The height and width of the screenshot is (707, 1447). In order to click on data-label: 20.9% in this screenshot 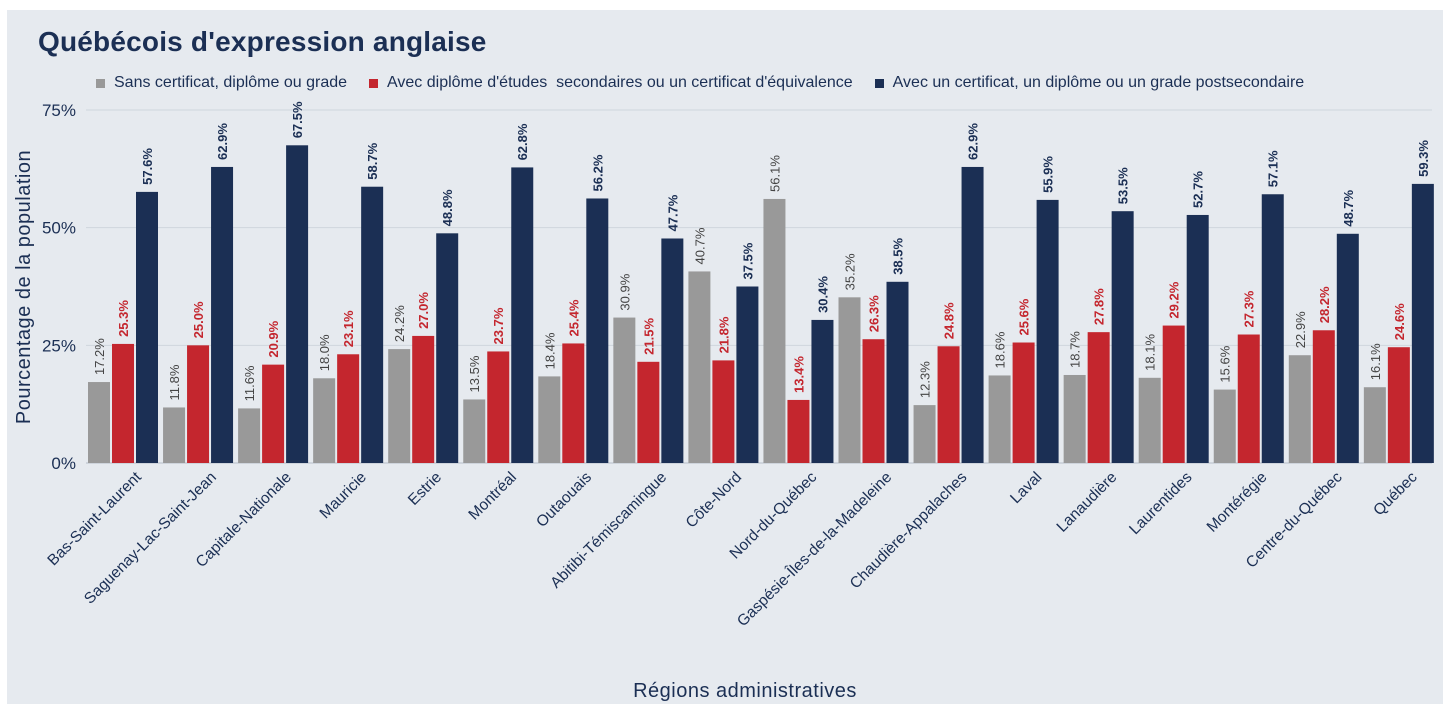, I will do `click(273, 338)`.